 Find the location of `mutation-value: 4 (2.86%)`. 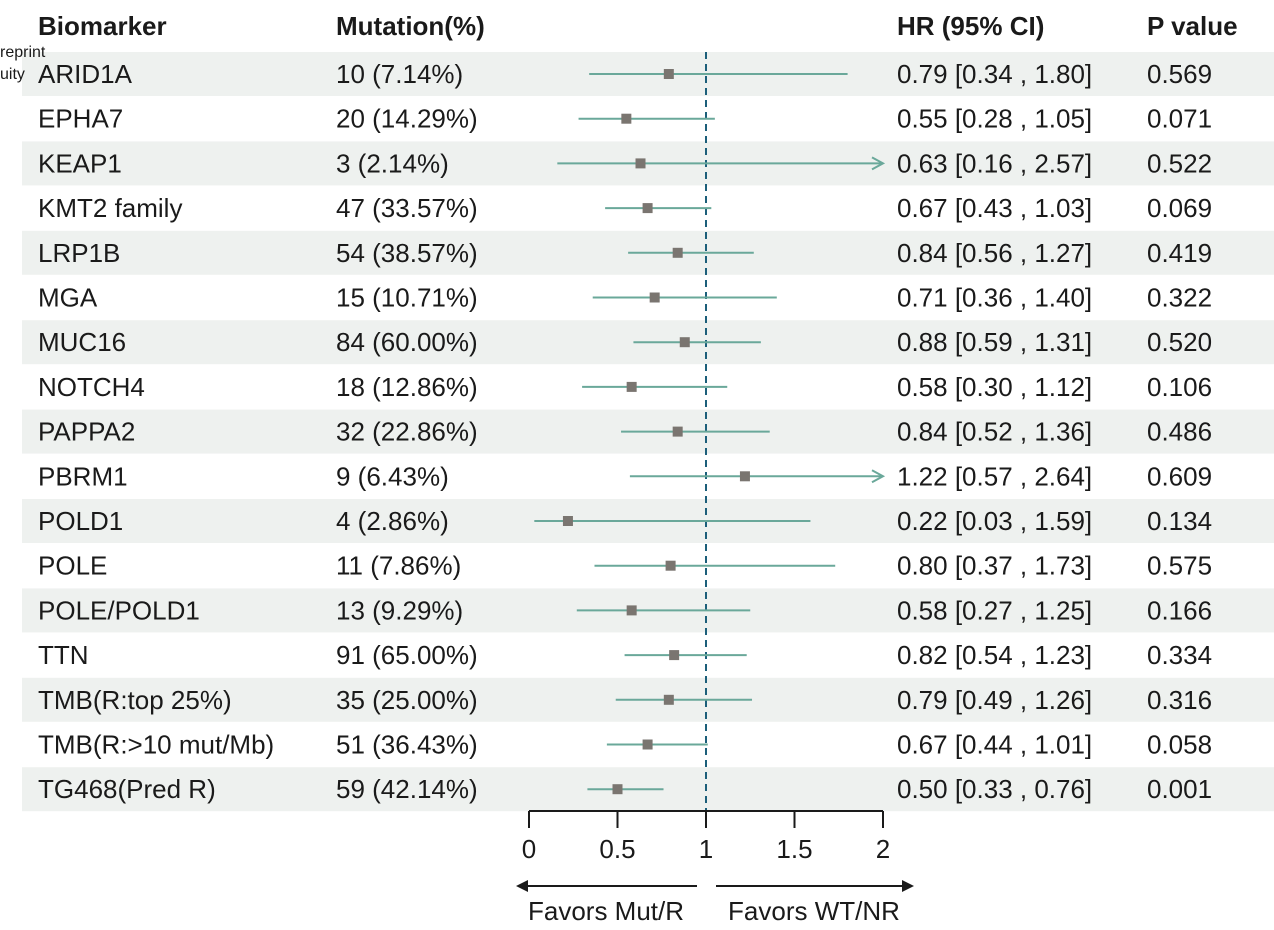

mutation-value: 4 (2.86%) is located at coordinates (392, 521).